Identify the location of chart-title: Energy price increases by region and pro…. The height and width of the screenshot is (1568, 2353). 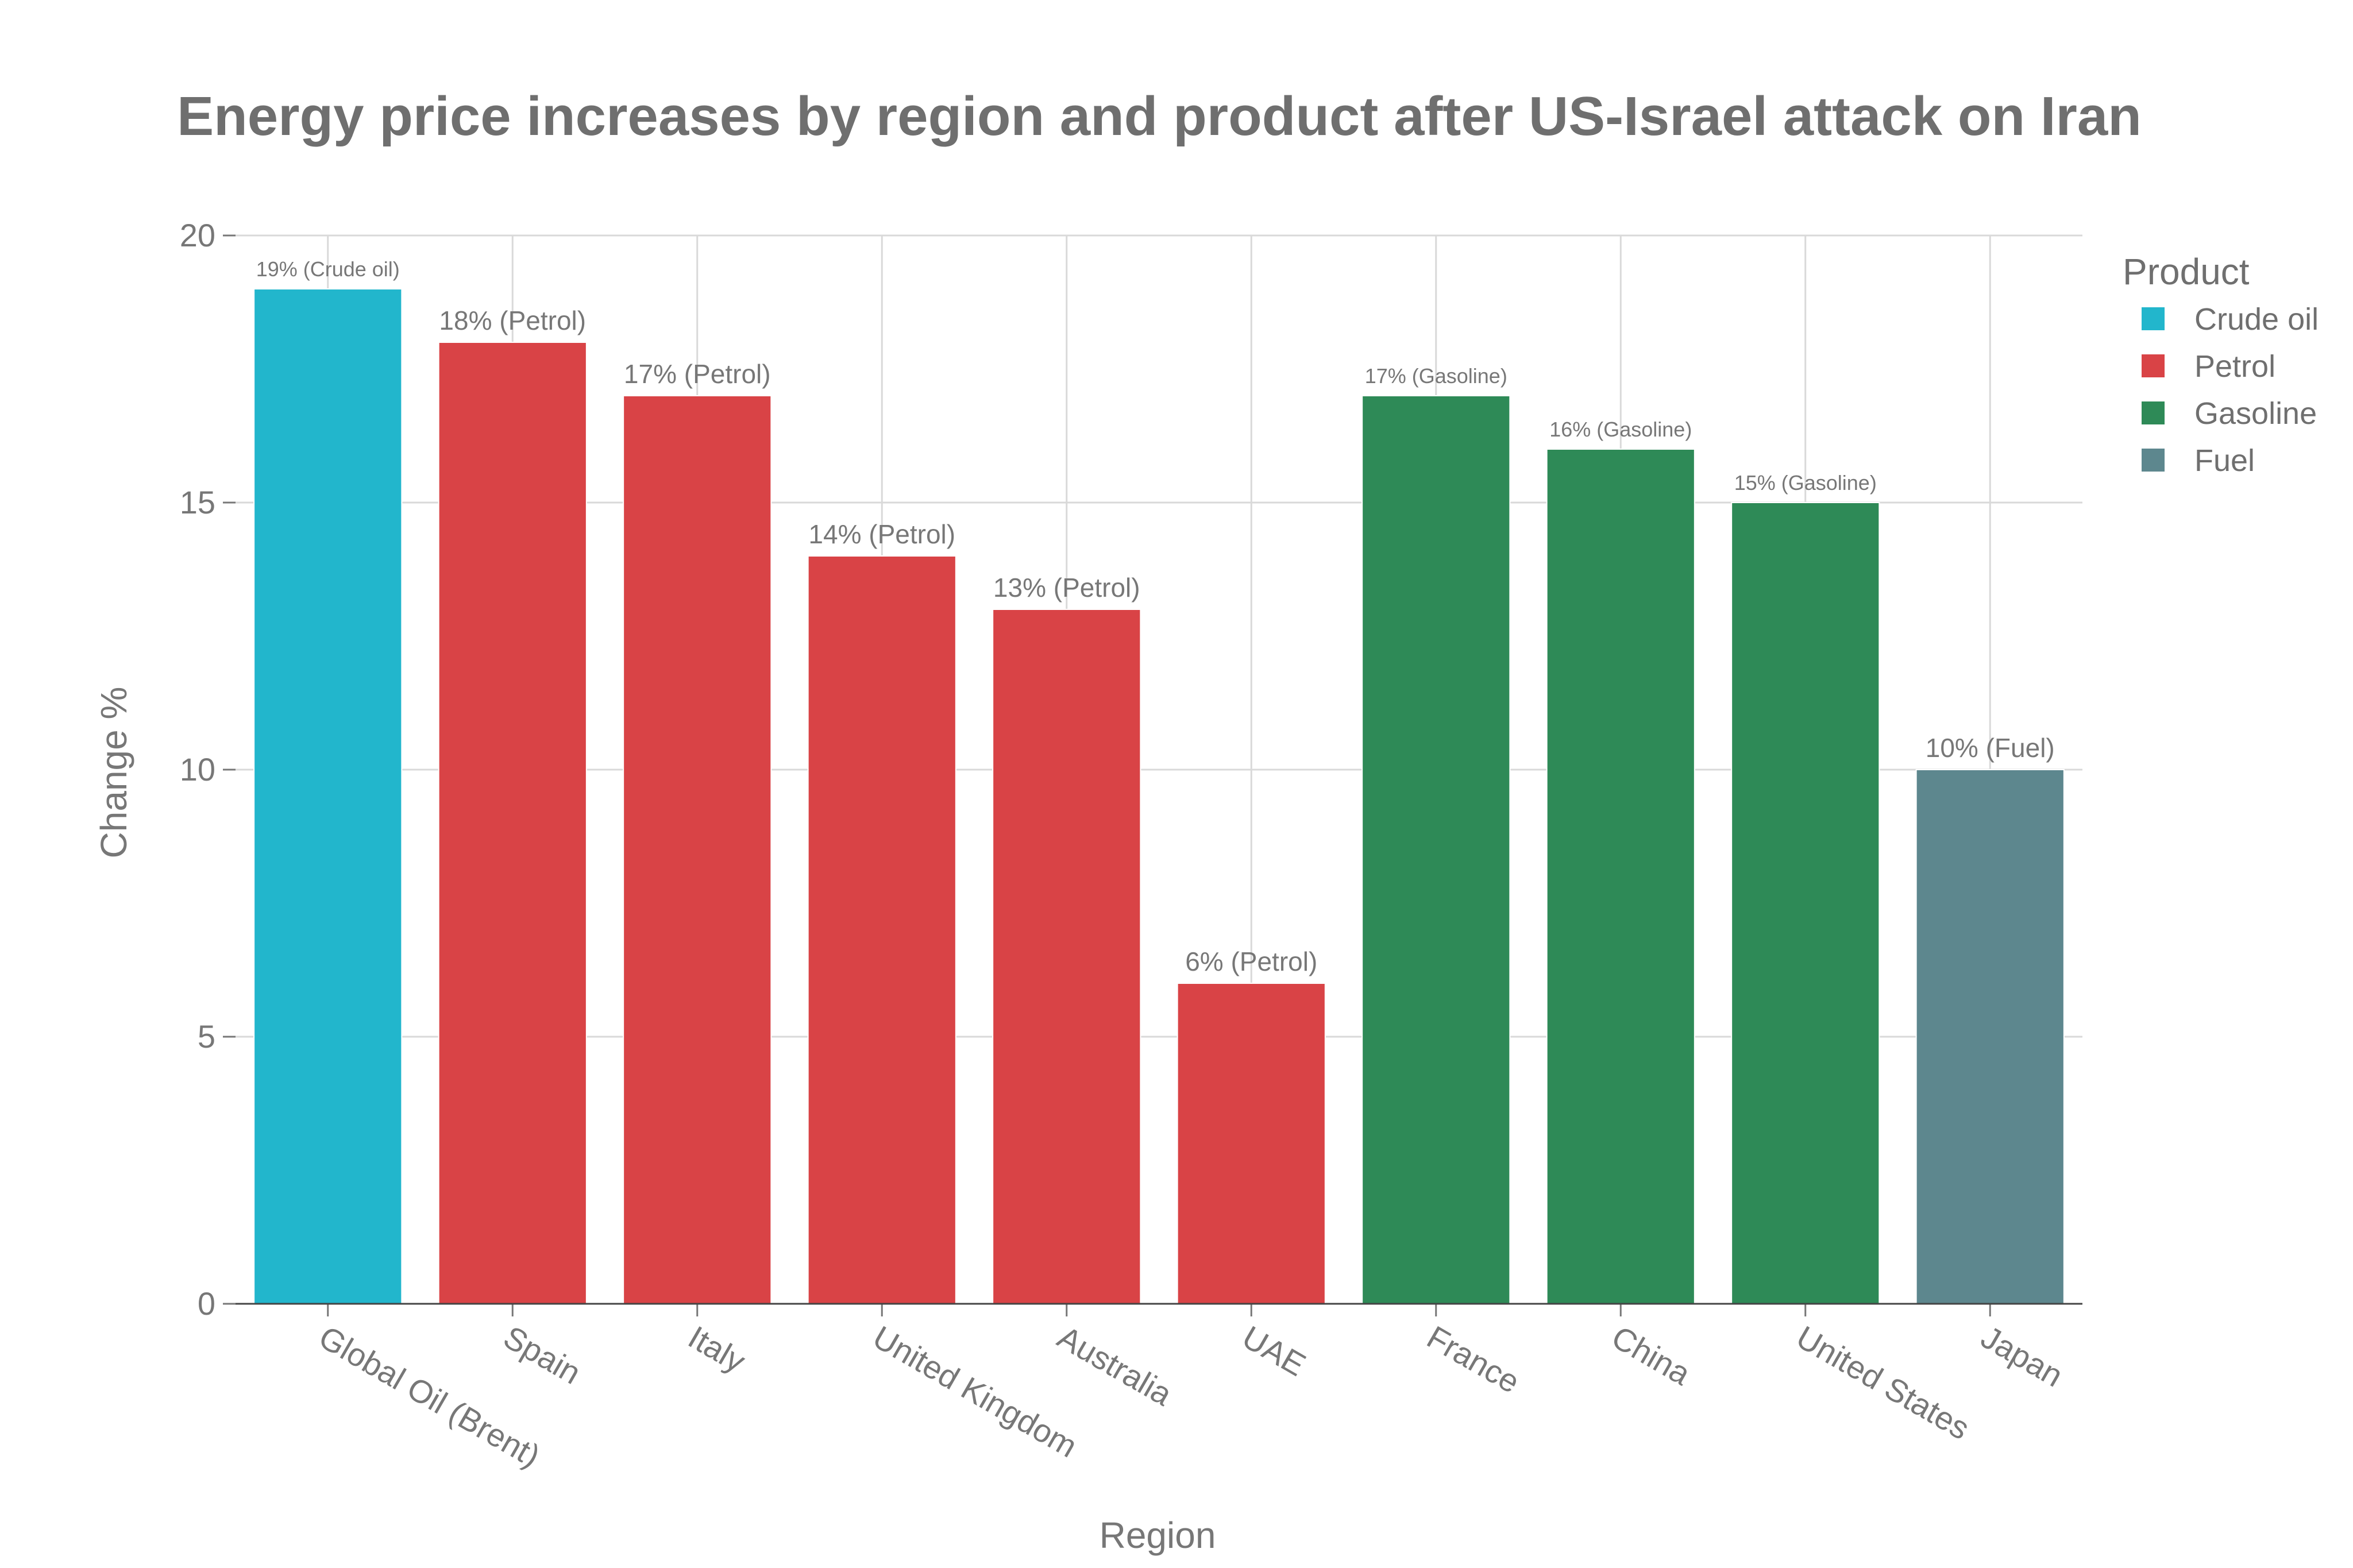
(1159, 116).